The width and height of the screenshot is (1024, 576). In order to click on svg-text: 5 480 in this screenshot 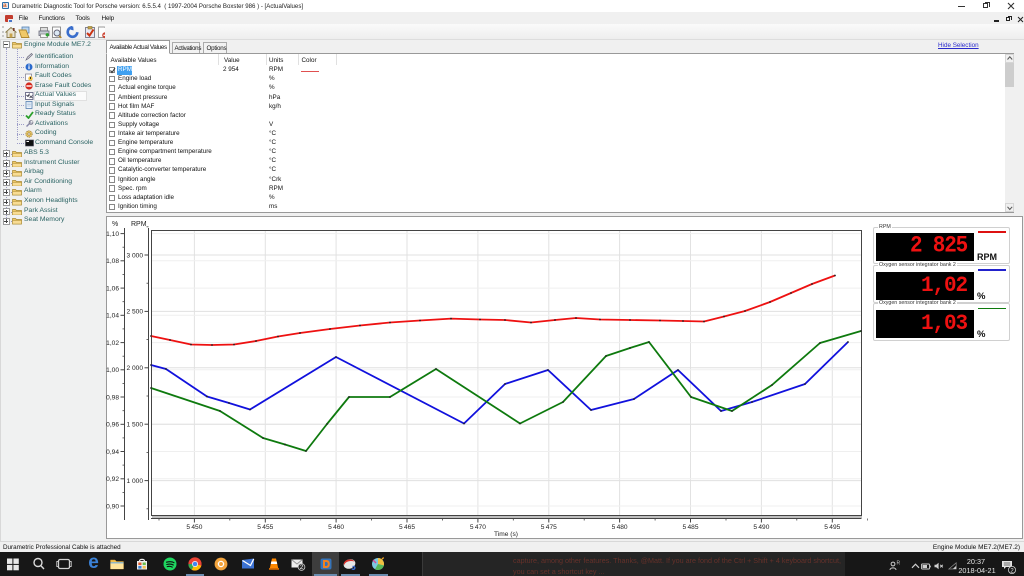, I will do `click(620, 527)`.